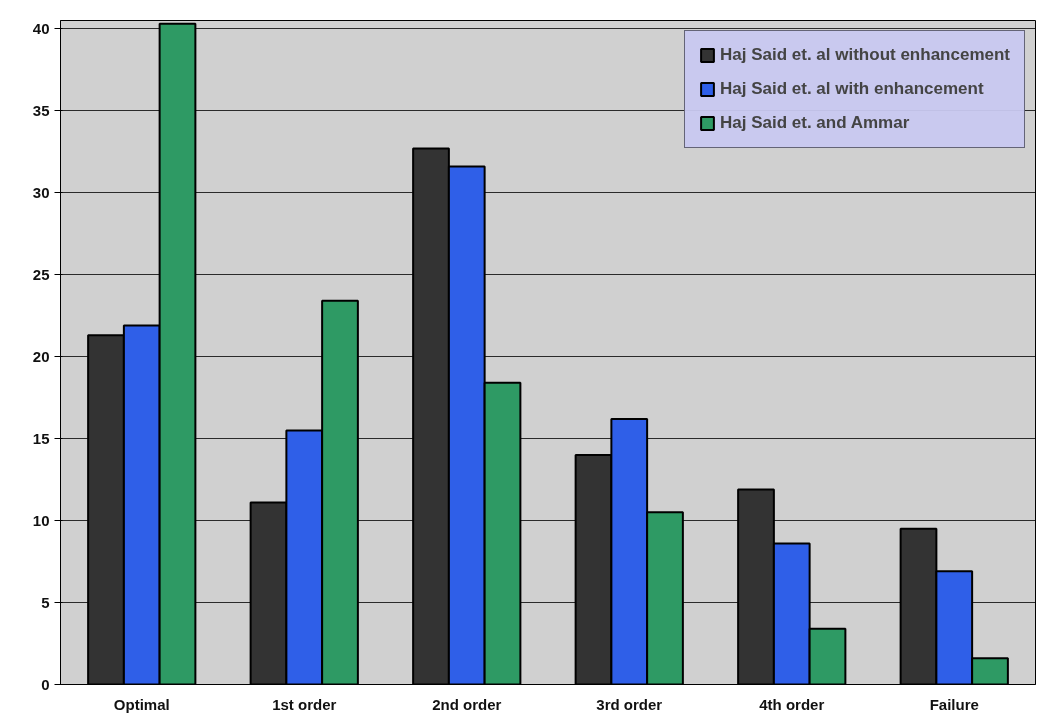  Describe the element at coordinates (41, 356) in the screenshot. I see `y-tick-label: 20` at that location.